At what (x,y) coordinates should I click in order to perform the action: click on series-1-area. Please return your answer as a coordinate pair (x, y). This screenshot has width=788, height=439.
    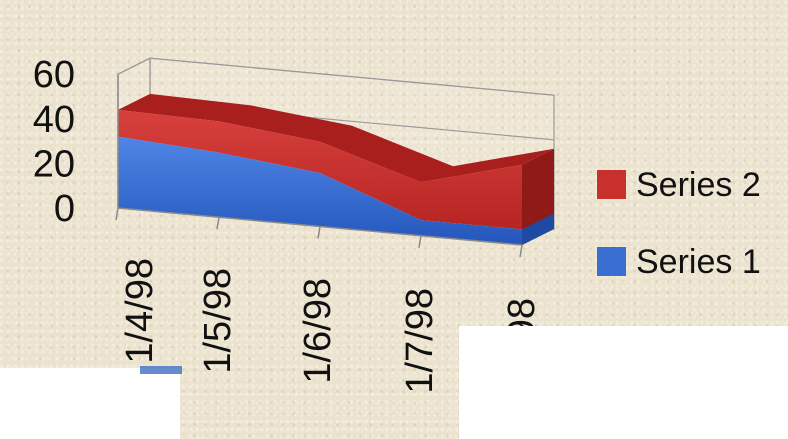
    Looking at the image, I should click on (320, 190).